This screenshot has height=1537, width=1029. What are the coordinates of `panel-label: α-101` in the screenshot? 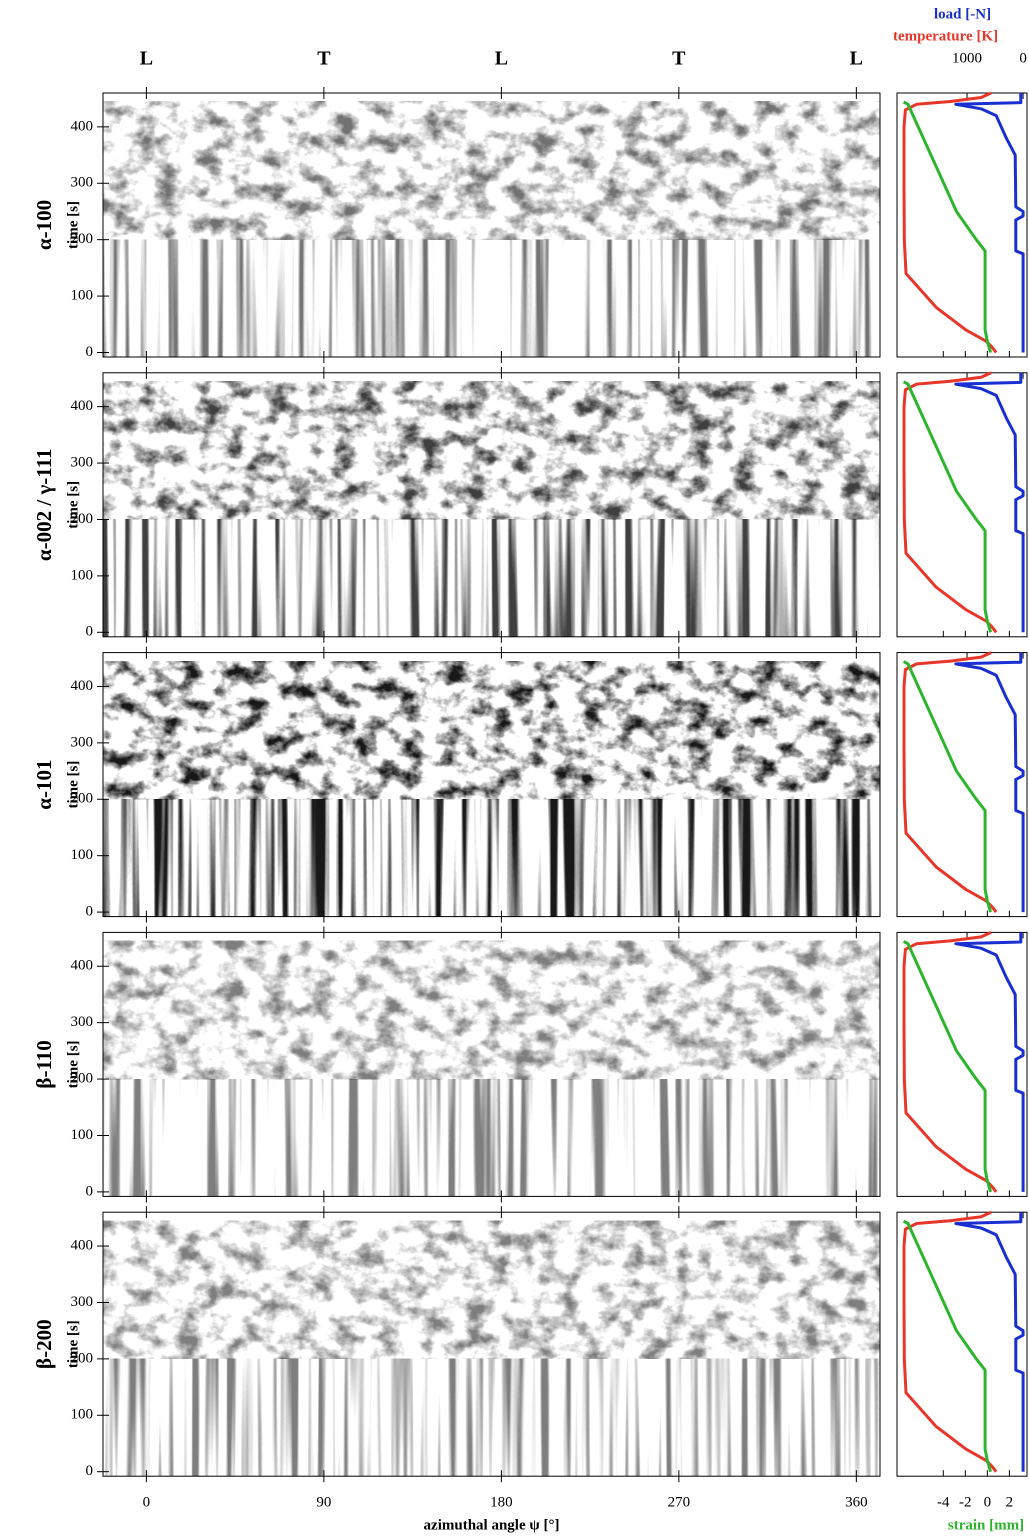 It's located at (44, 784).